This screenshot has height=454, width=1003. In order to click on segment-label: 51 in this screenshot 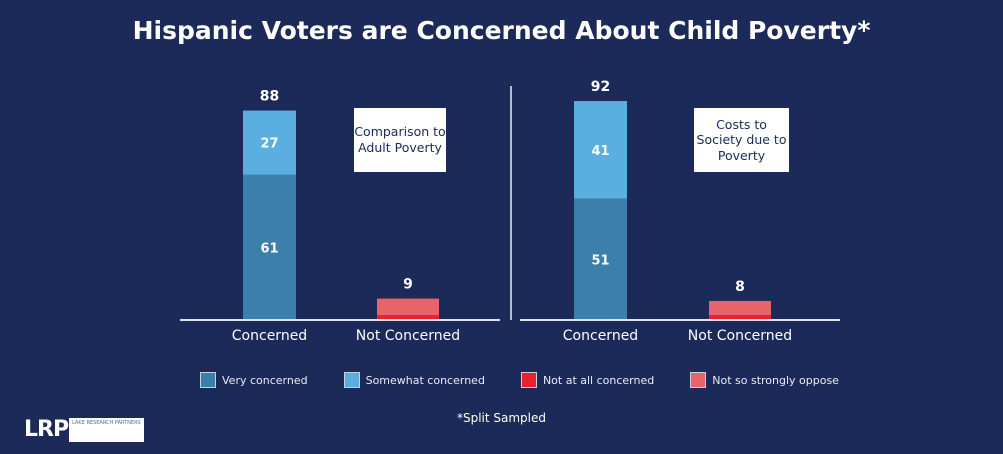, I will do `click(600, 260)`.